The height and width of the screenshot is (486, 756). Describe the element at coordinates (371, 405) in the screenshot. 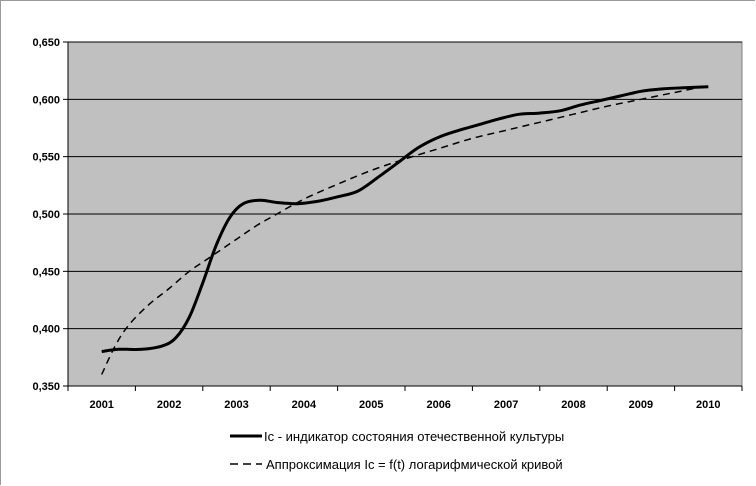

I see `x-tick-label: 2005` at that location.